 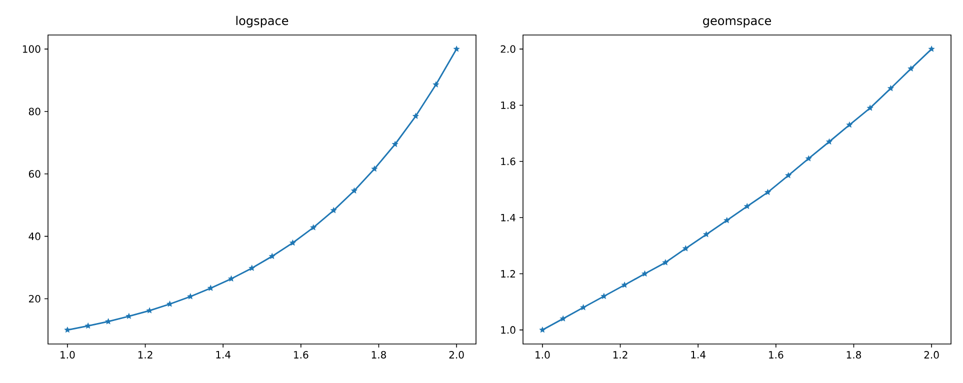 I want to click on y-tick-label: 80, so click(x=34, y=112).